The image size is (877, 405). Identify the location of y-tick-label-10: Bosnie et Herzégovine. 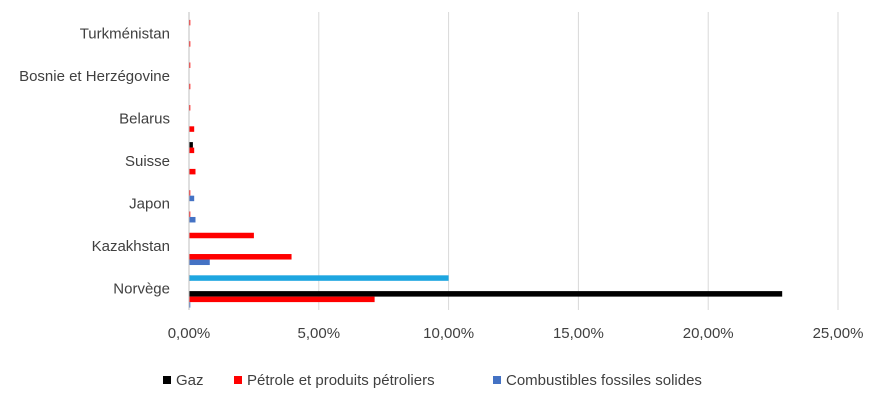
(94, 76).